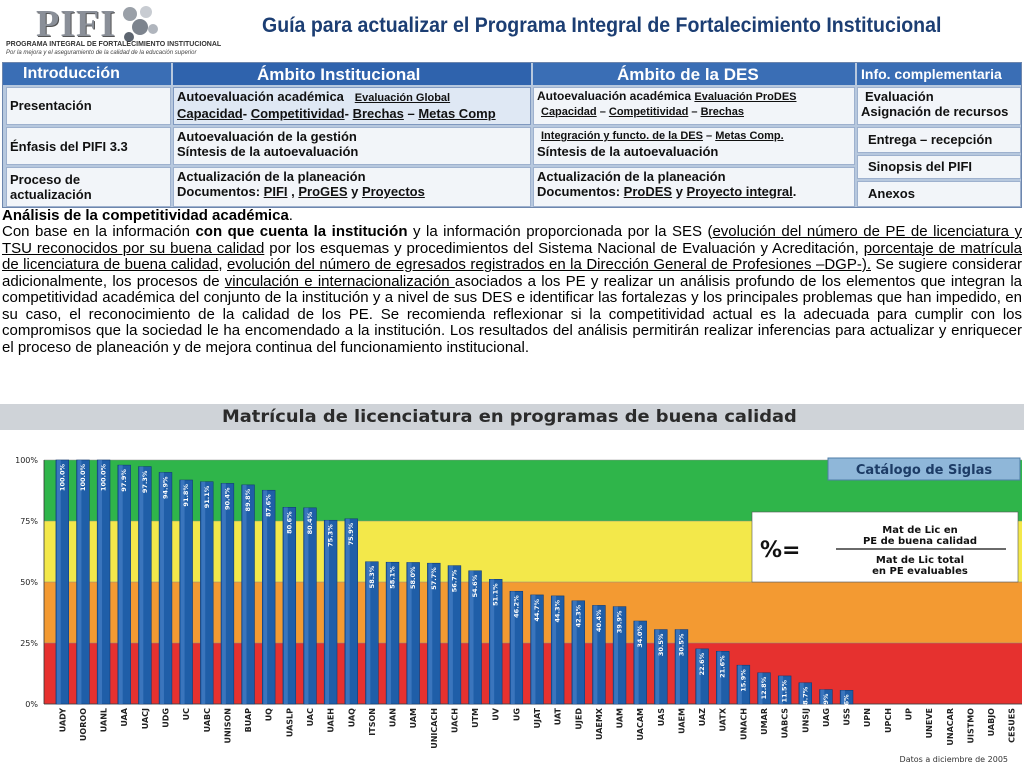 The height and width of the screenshot is (768, 1024). Describe the element at coordinates (248, 499) in the screenshot. I see `data-label: 89.8%` at that location.